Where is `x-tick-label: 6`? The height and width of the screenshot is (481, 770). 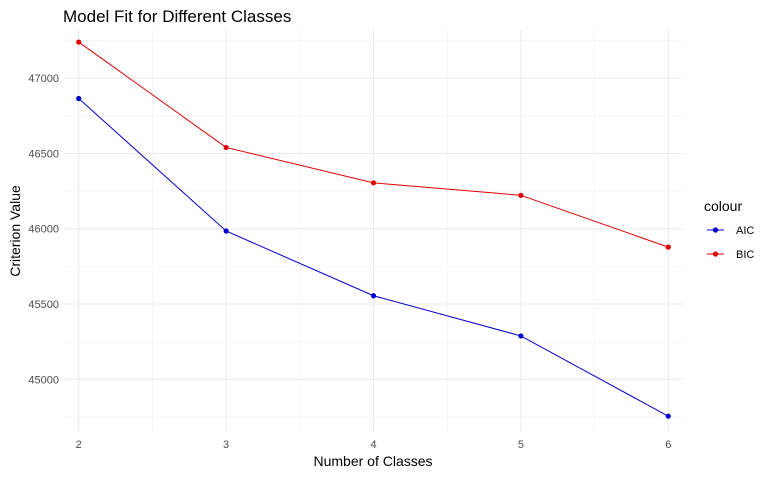 x-tick-label: 6 is located at coordinates (668, 445).